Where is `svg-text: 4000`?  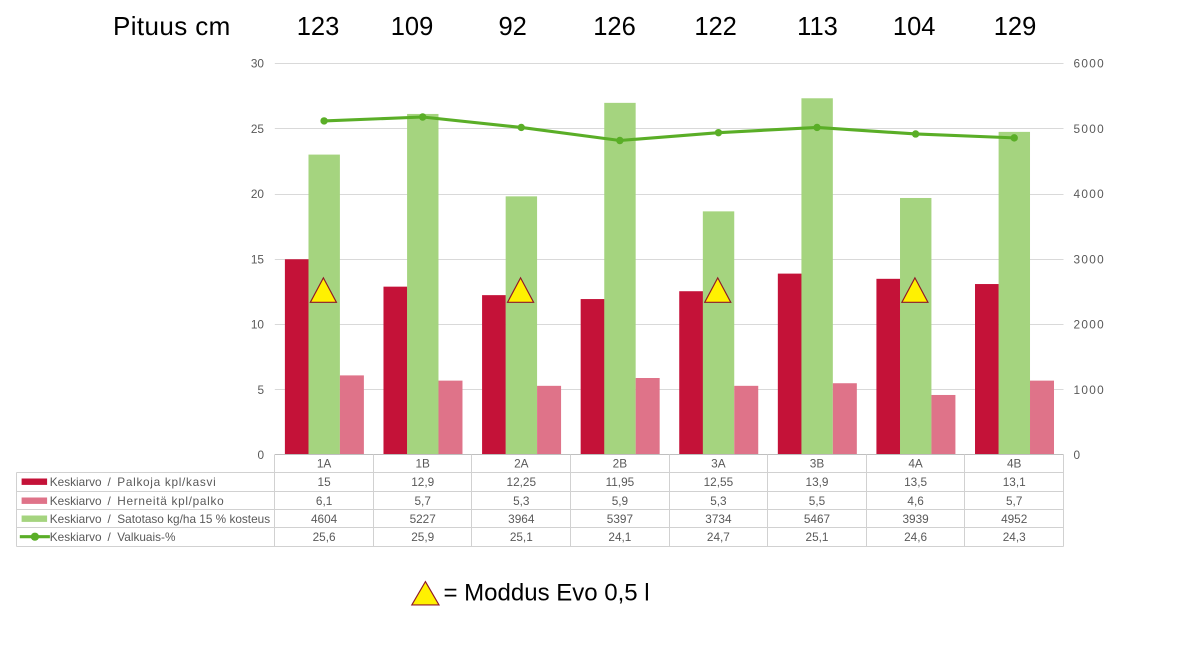
svg-text: 4000 is located at coordinates (1089, 194).